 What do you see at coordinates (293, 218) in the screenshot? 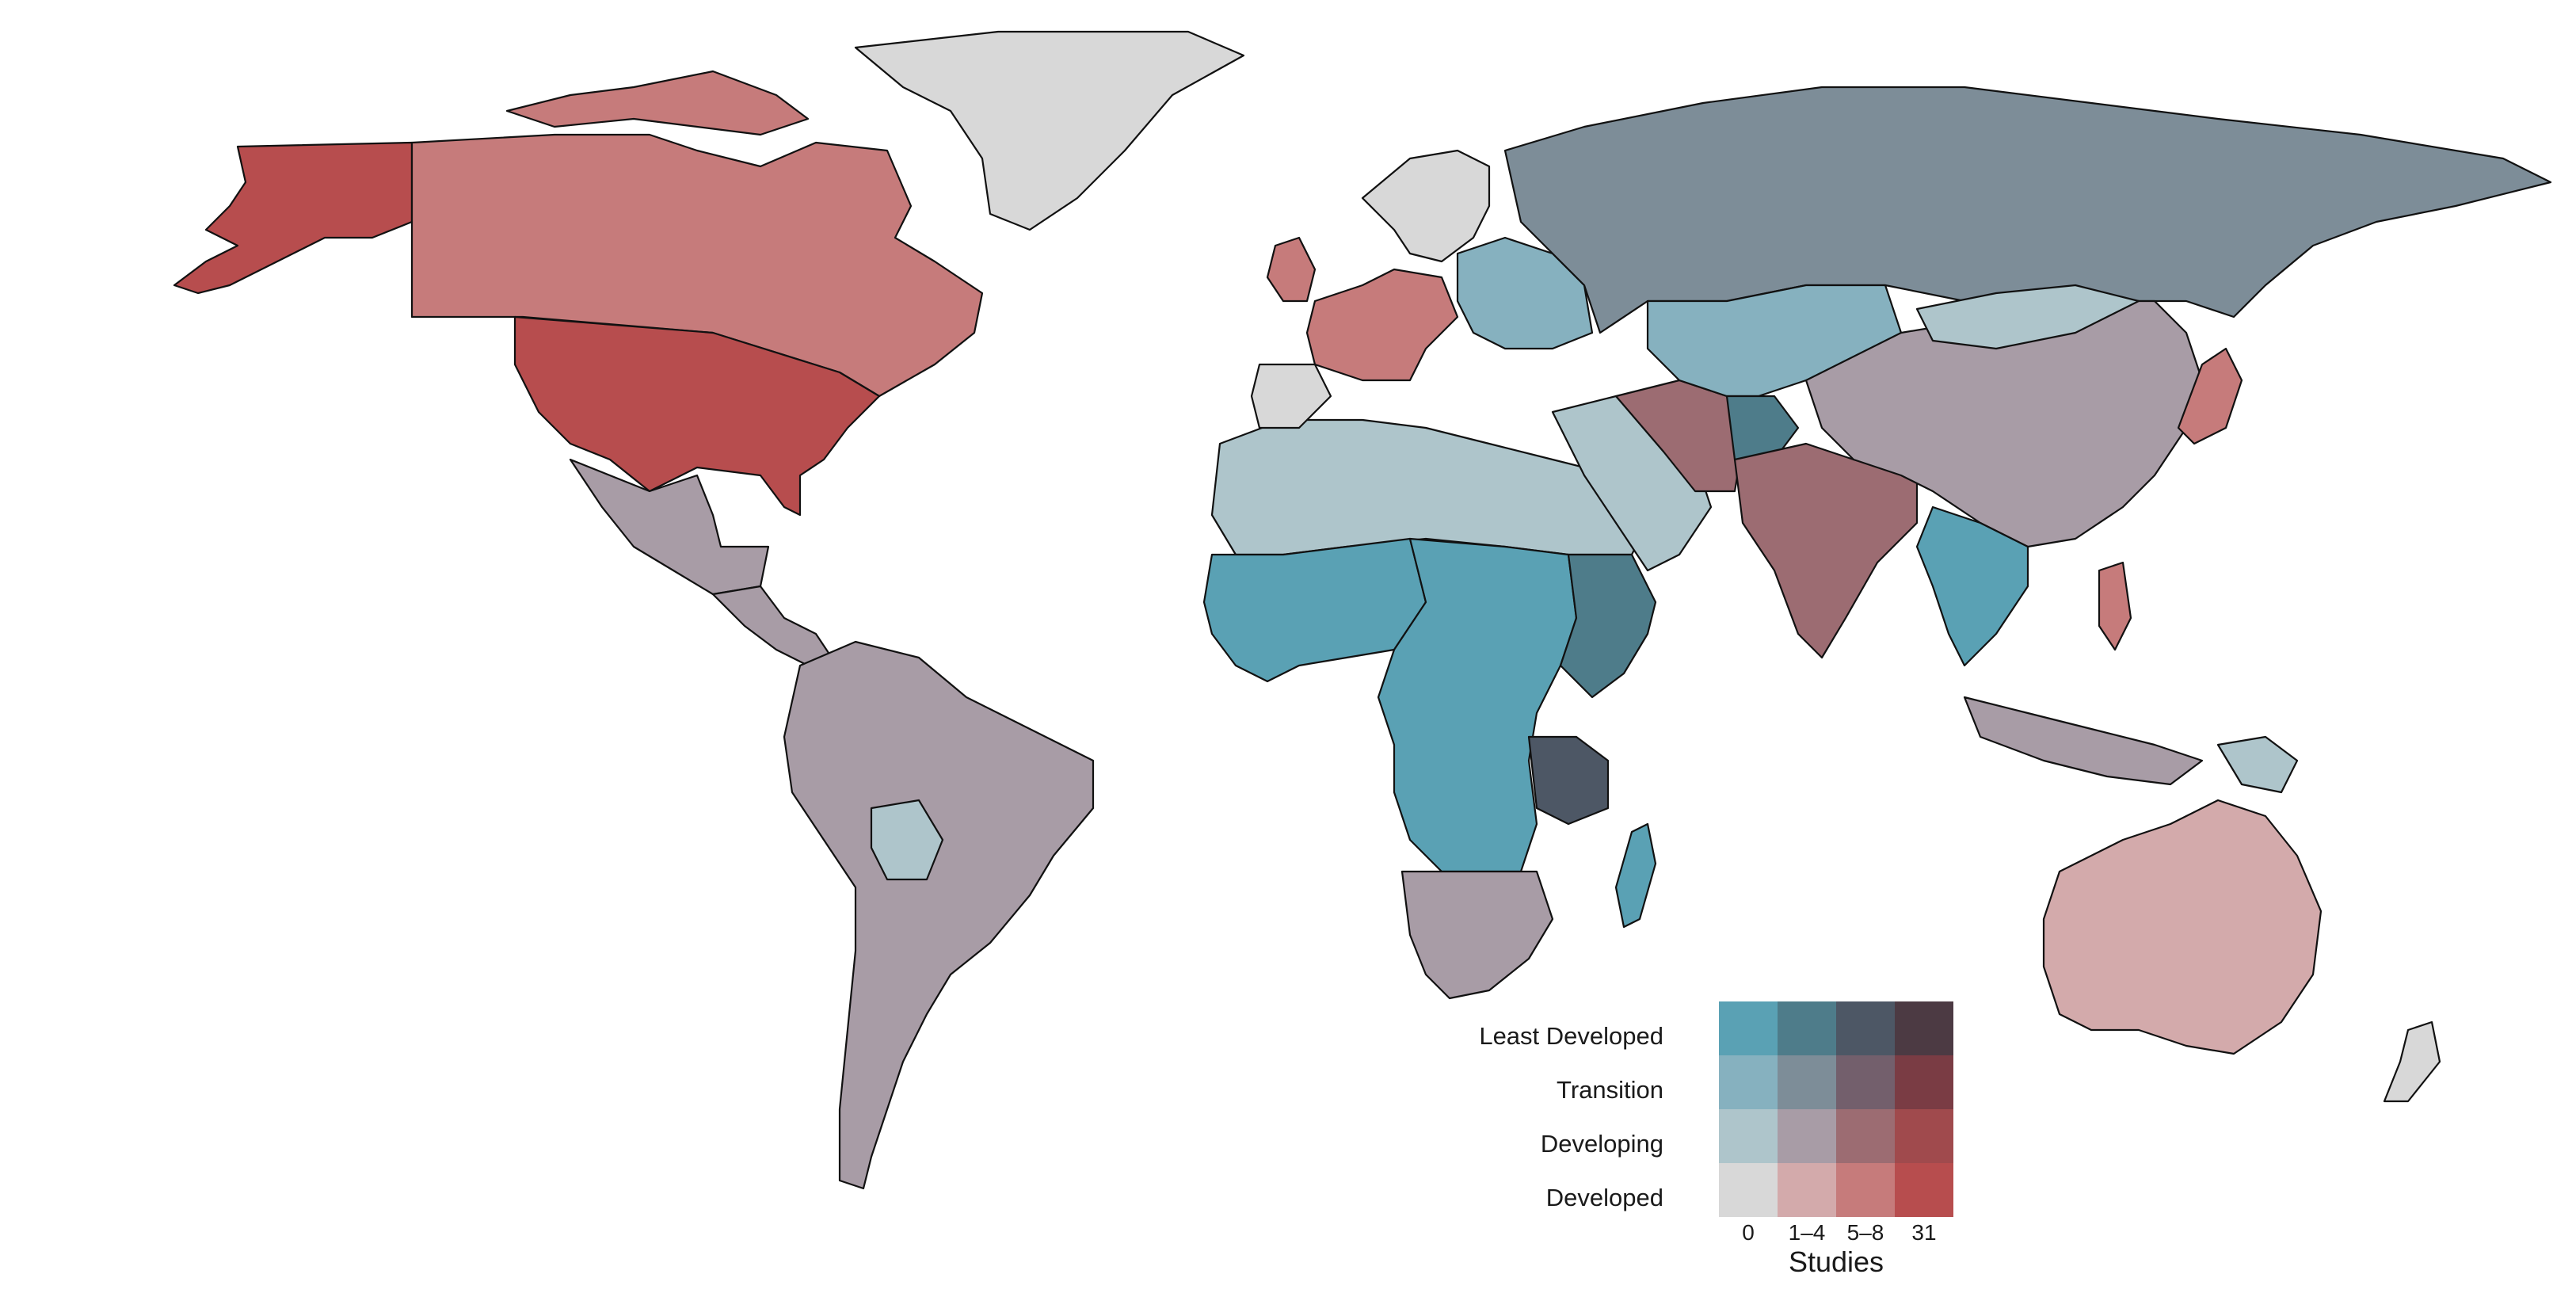
I see `country-alaska` at bounding box center [293, 218].